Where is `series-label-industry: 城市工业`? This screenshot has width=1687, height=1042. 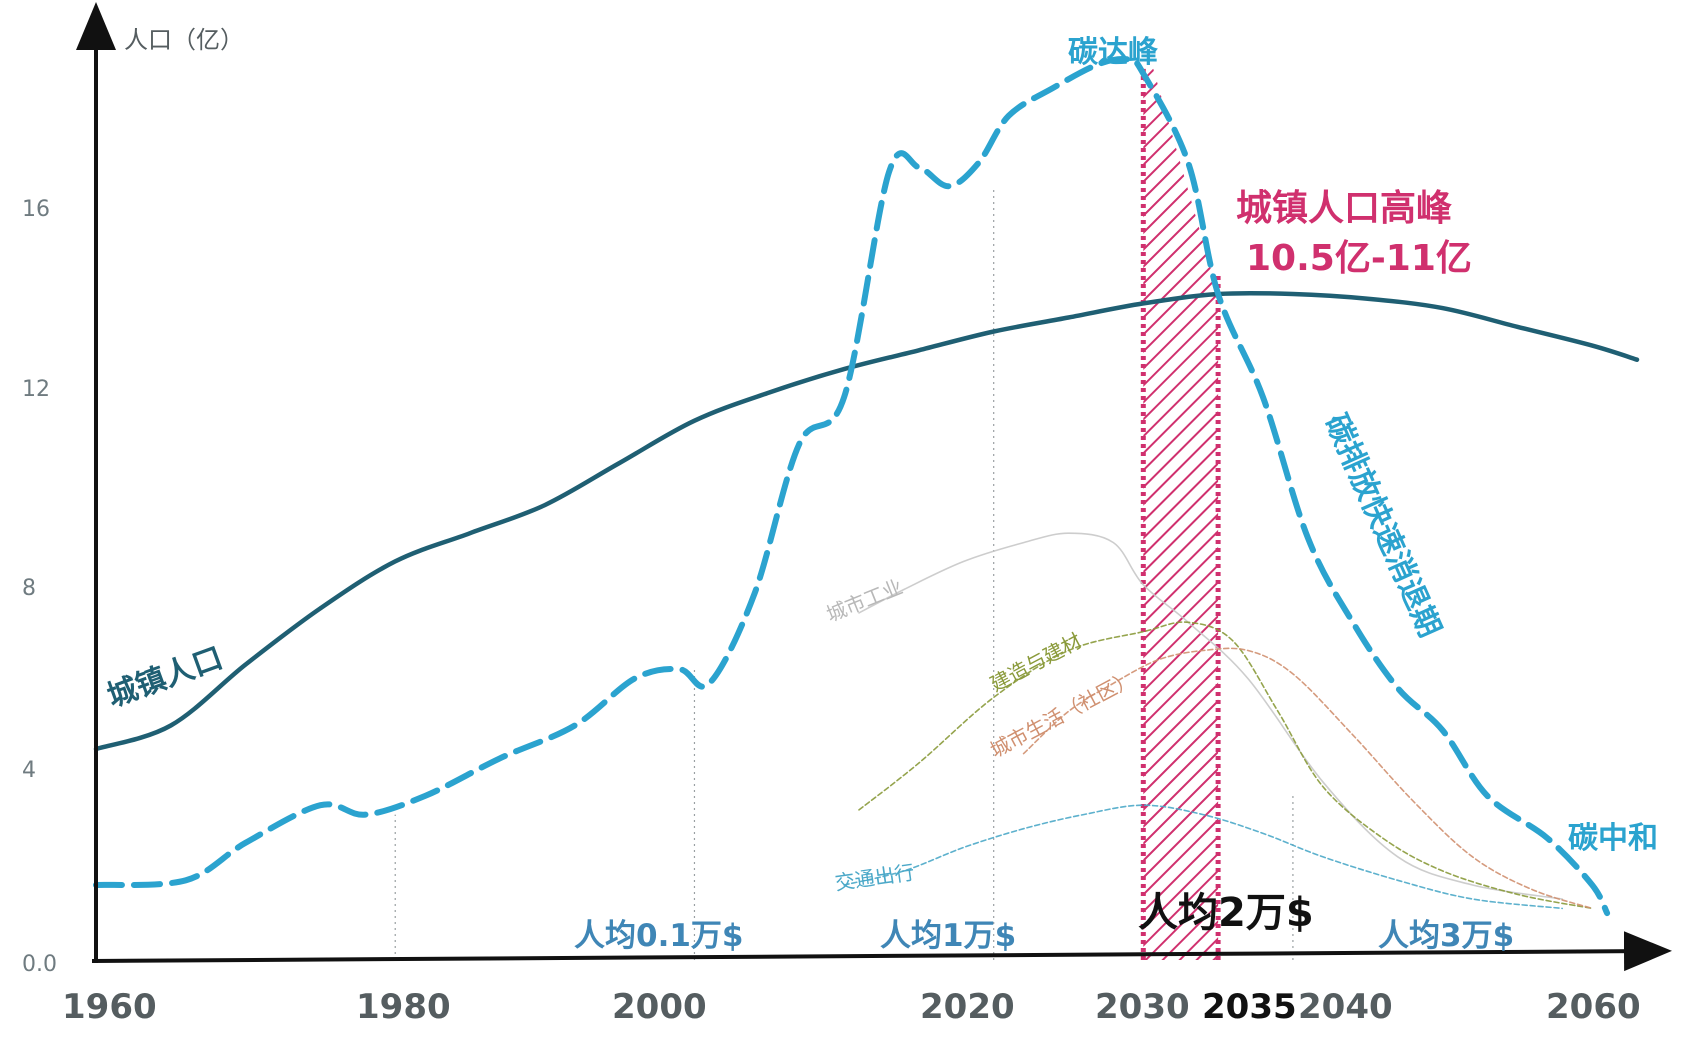 series-label-industry: 城市工业 is located at coordinates (864, 600).